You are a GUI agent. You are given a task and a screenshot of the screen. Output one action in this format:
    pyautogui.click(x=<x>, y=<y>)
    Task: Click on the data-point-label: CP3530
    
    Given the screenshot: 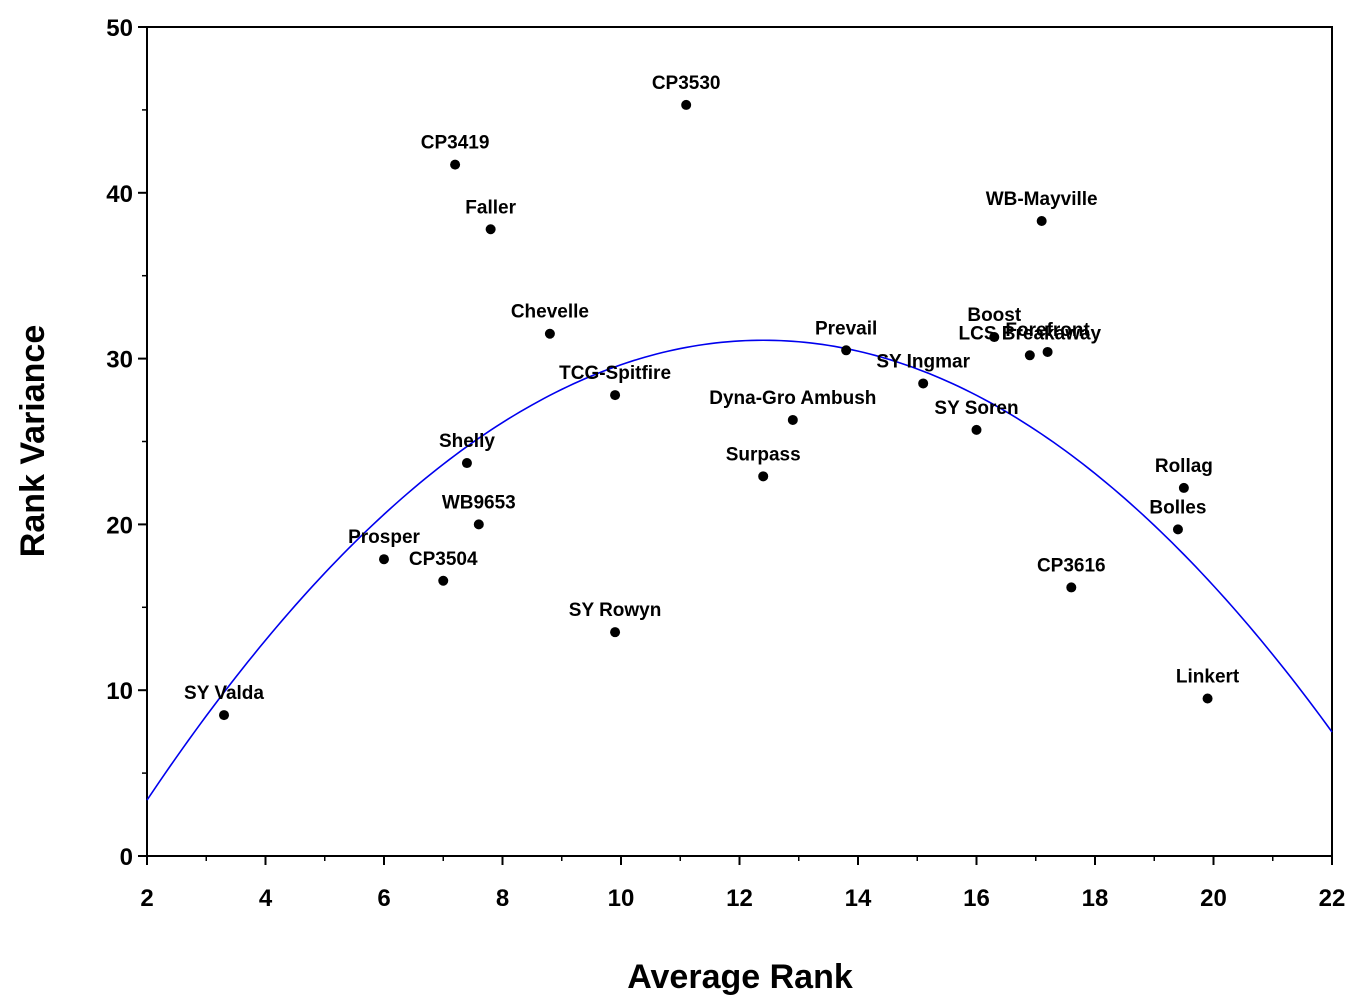 What is the action you would take?
    pyautogui.click(x=686, y=83)
    